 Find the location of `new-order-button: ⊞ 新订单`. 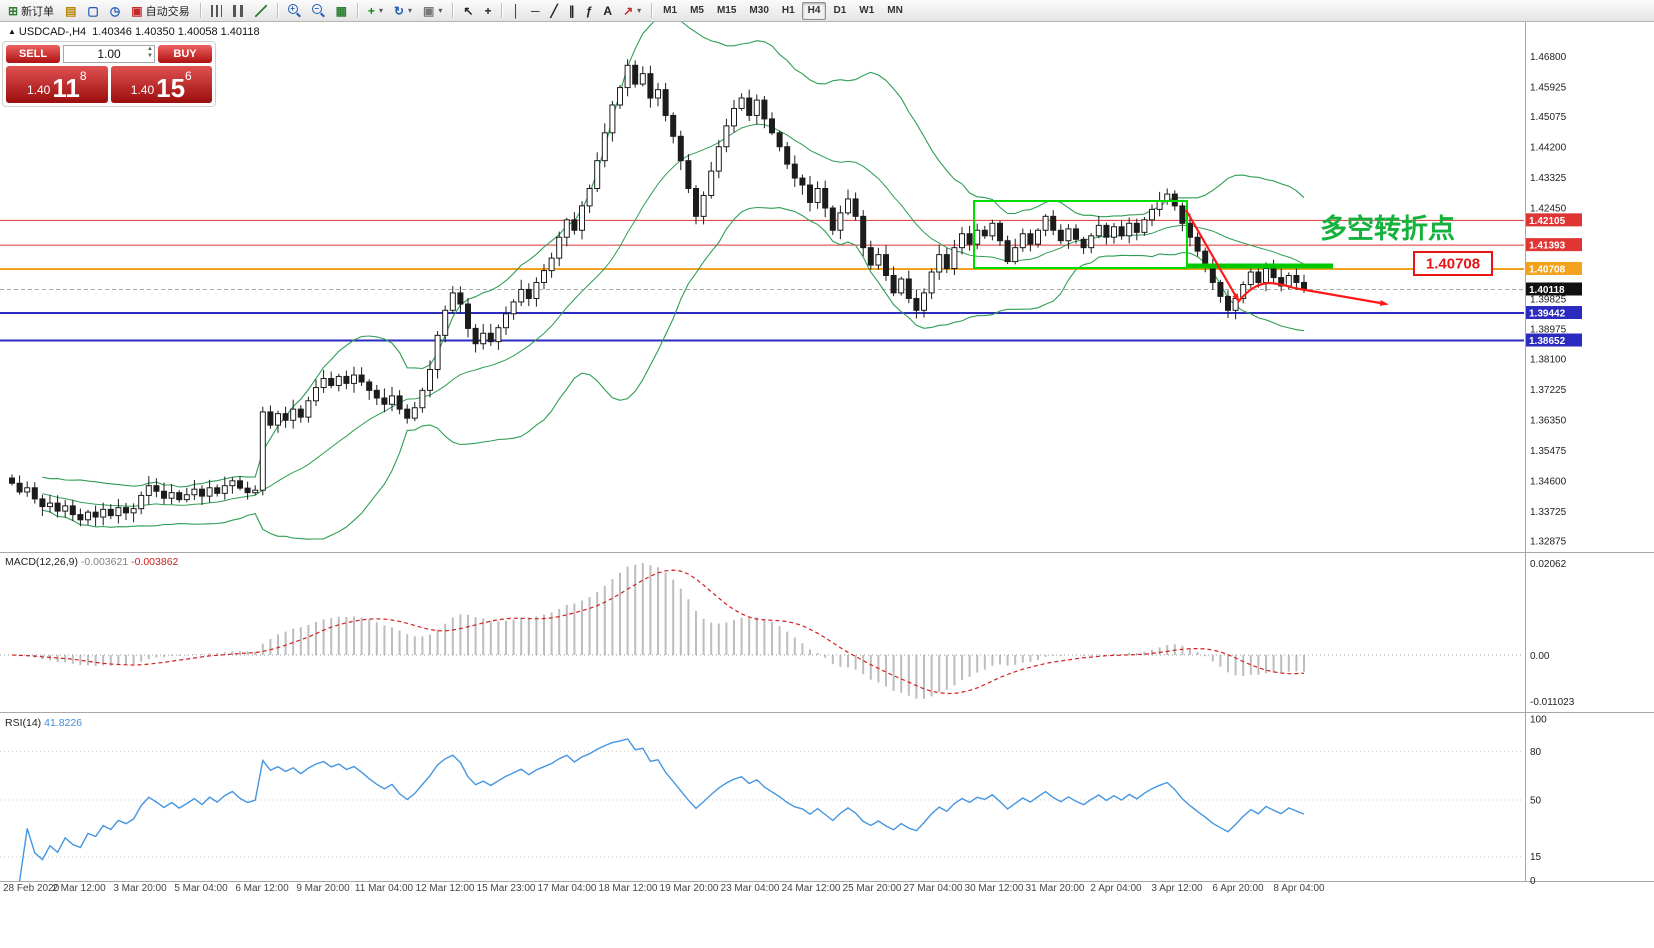

new-order-button: ⊞ 新订单 is located at coordinates (31, 10).